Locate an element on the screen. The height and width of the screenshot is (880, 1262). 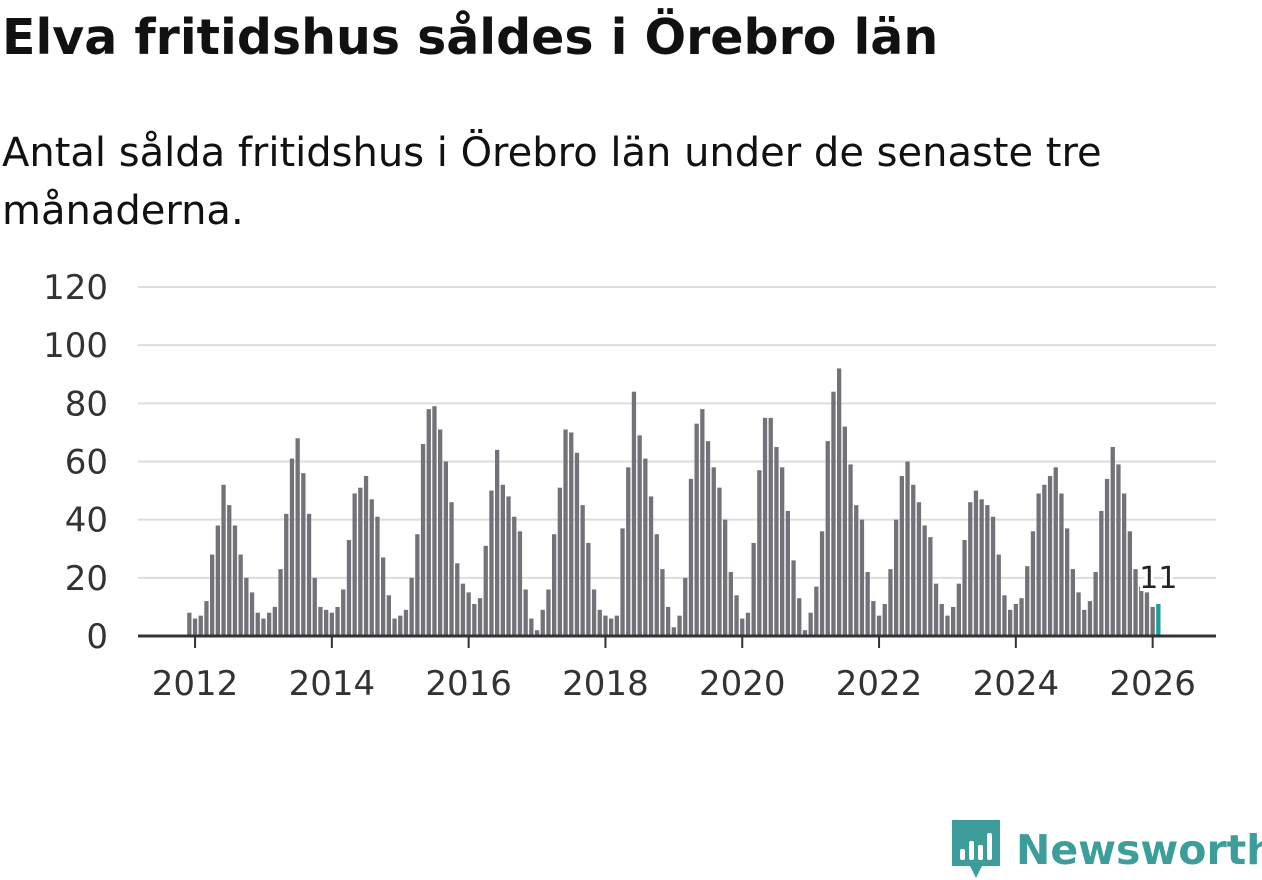
x-tick-label: 2014 is located at coordinates (332, 684).